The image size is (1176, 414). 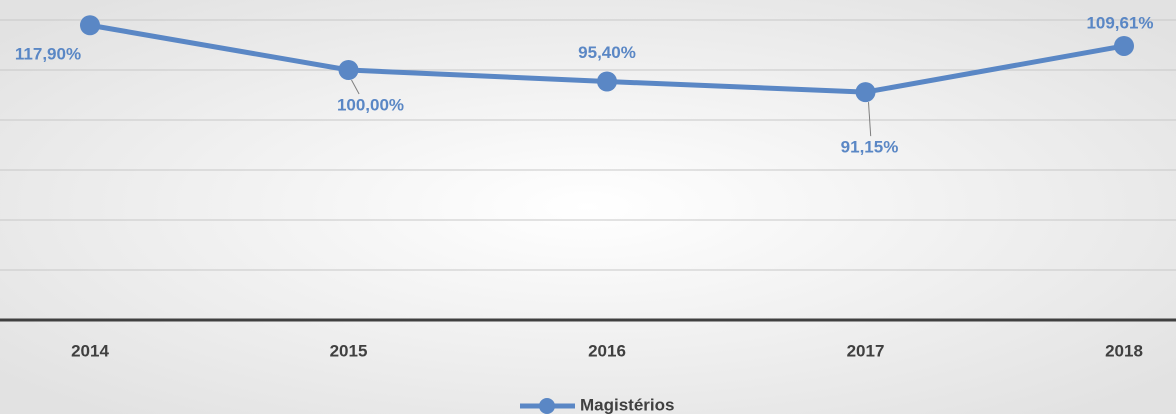 What do you see at coordinates (870, 147) in the screenshot?
I see `data-label: 91,15%` at bounding box center [870, 147].